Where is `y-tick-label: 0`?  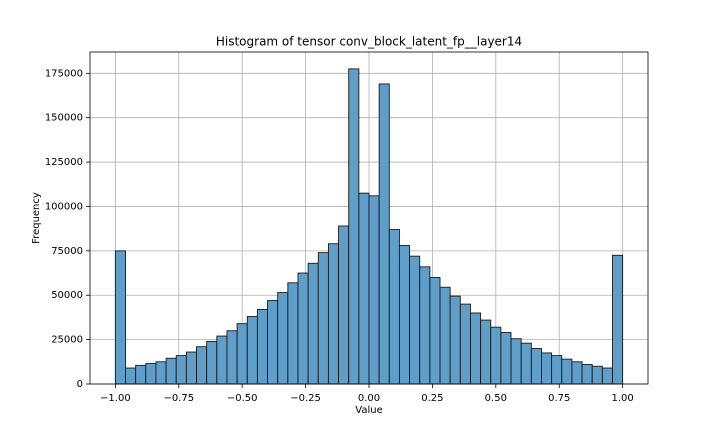 y-tick-label: 0 is located at coordinates (80, 384).